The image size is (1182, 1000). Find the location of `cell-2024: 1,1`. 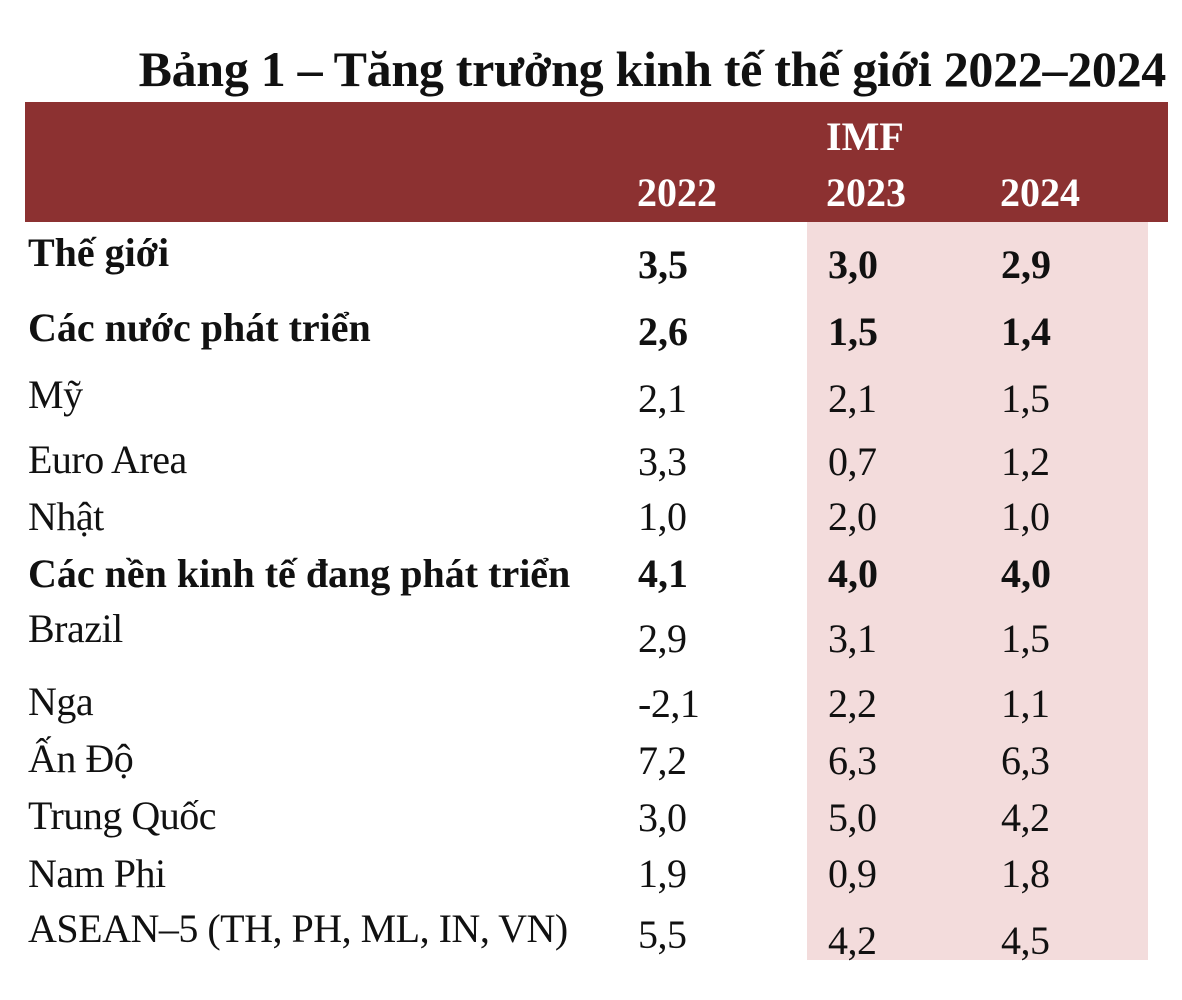

cell-2024: 1,1 is located at coordinates (1025, 703).